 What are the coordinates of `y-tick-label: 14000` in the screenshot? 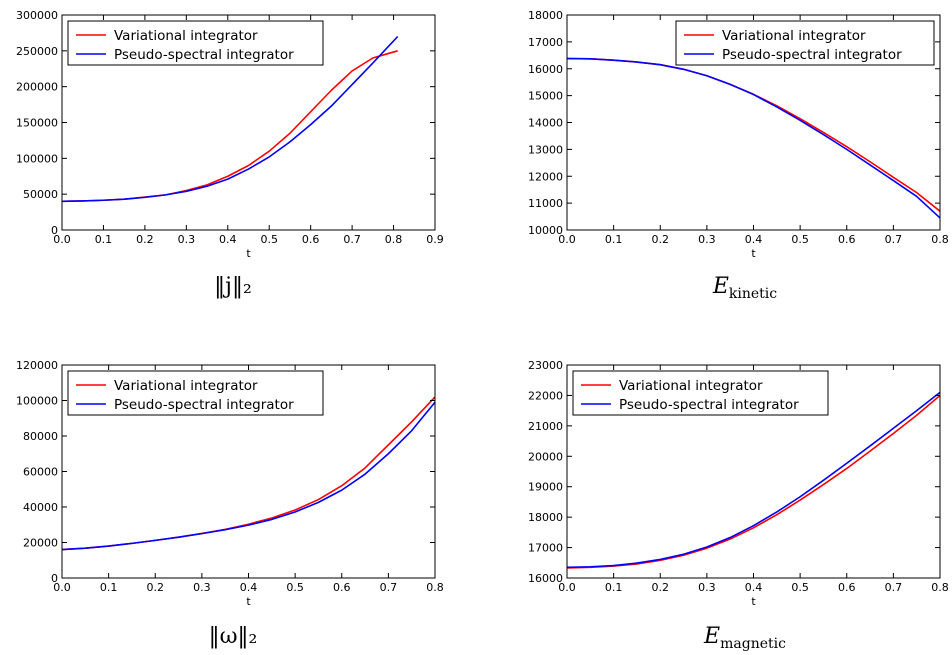 It's located at (545, 123).